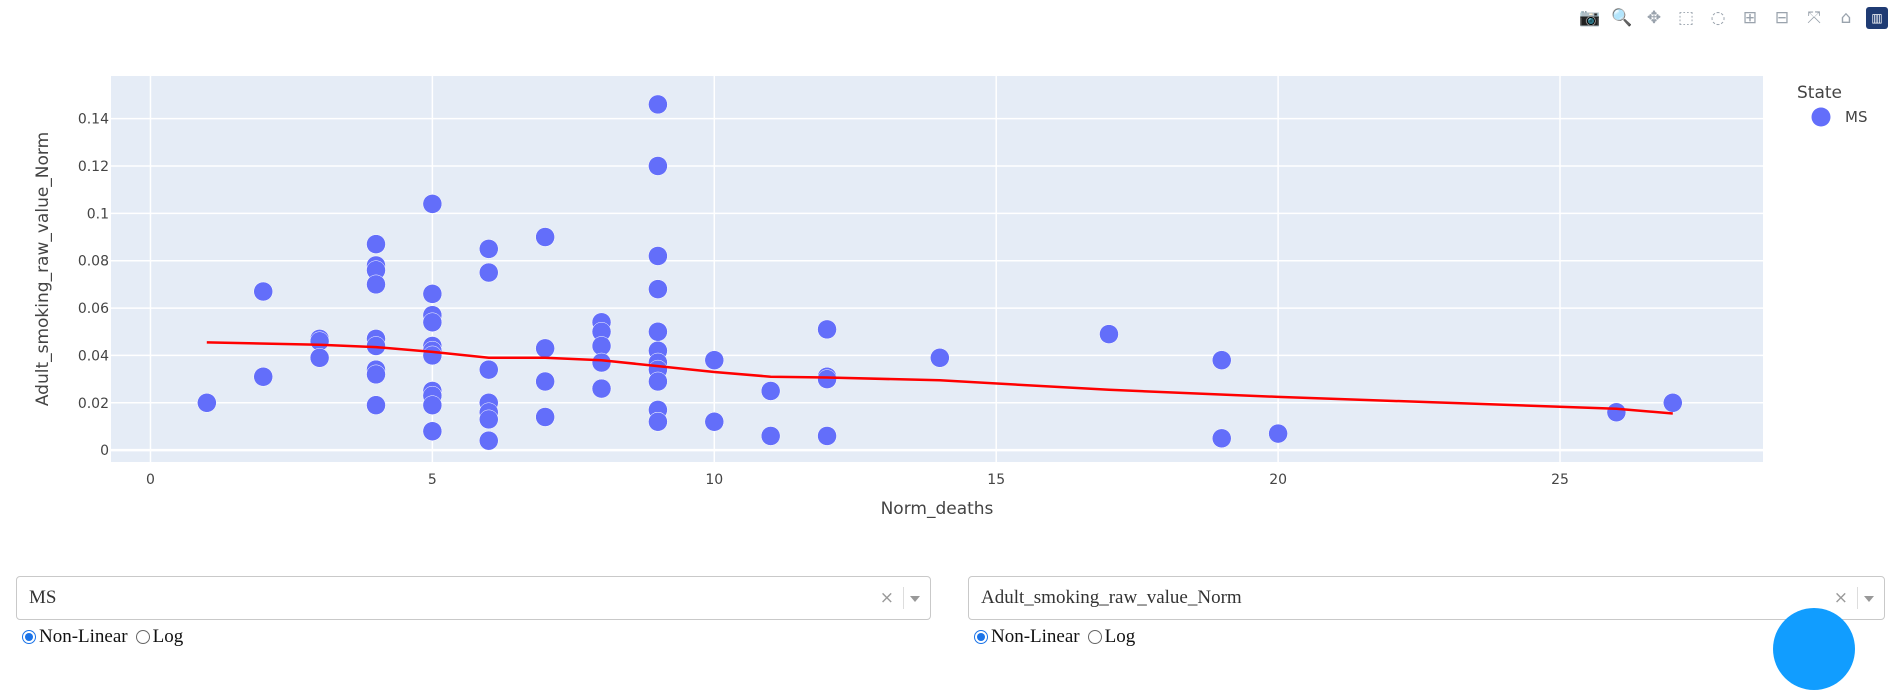 The image size is (1898, 690). What do you see at coordinates (473, 598) in the screenshot?
I see `state-dropdown: MS ×` at bounding box center [473, 598].